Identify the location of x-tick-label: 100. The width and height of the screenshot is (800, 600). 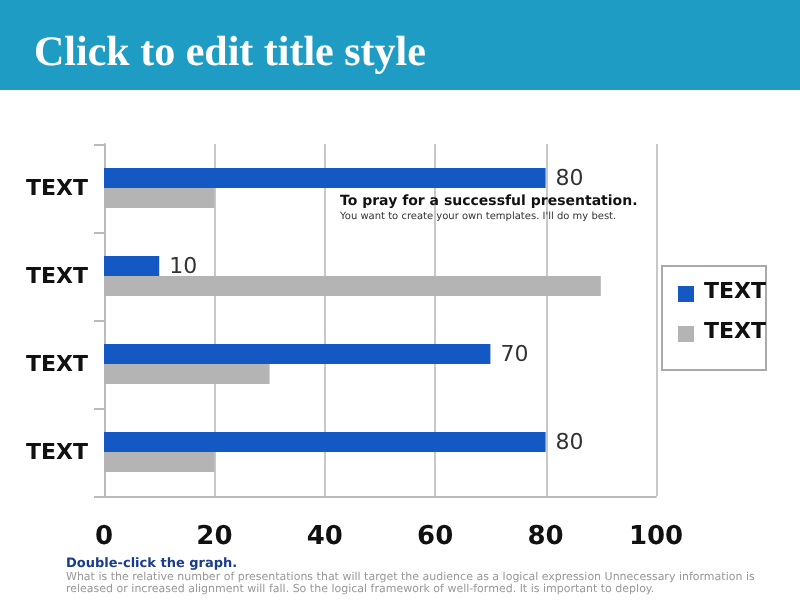
(656, 537).